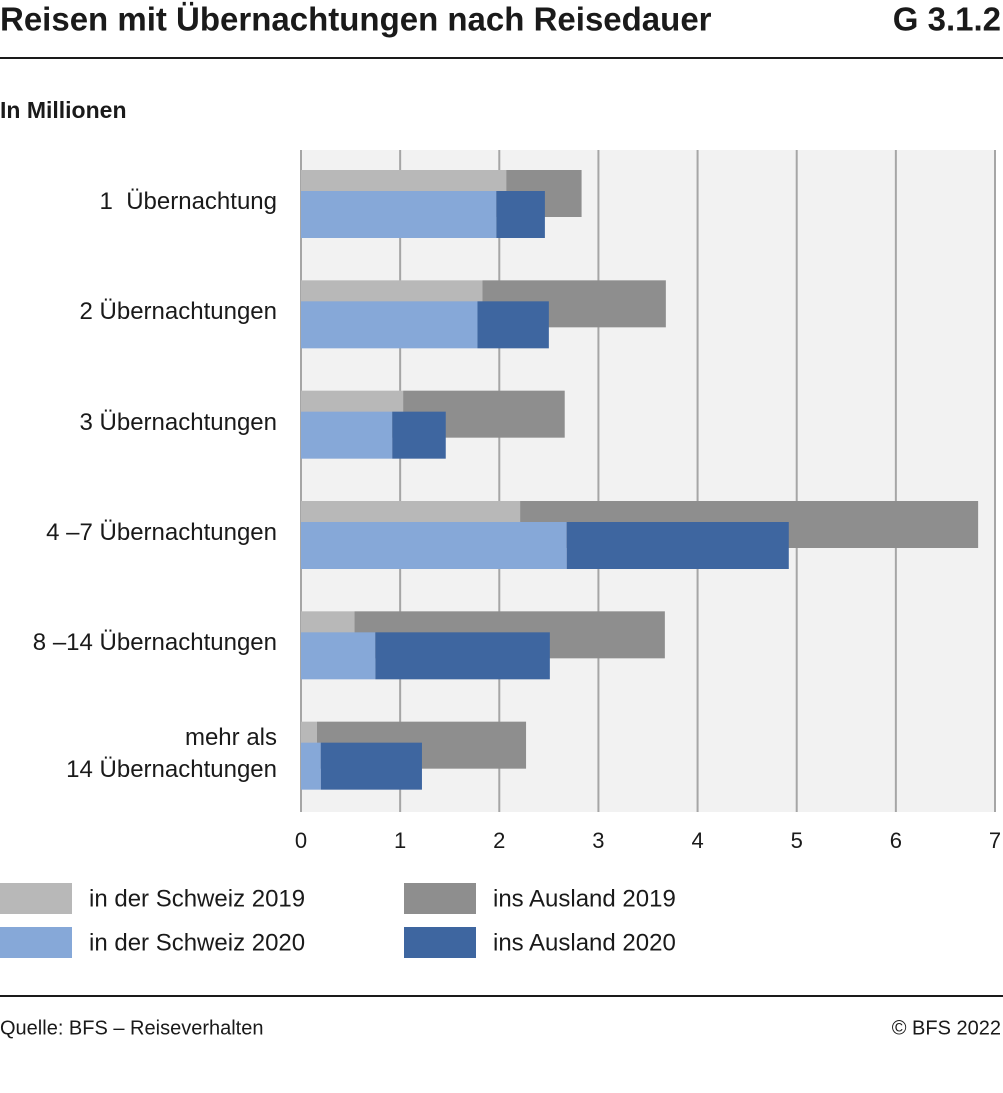 The height and width of the screenshot is (1093, 1003). I want to click on category-label: 3 Übernachtungen, so click(178, 422).